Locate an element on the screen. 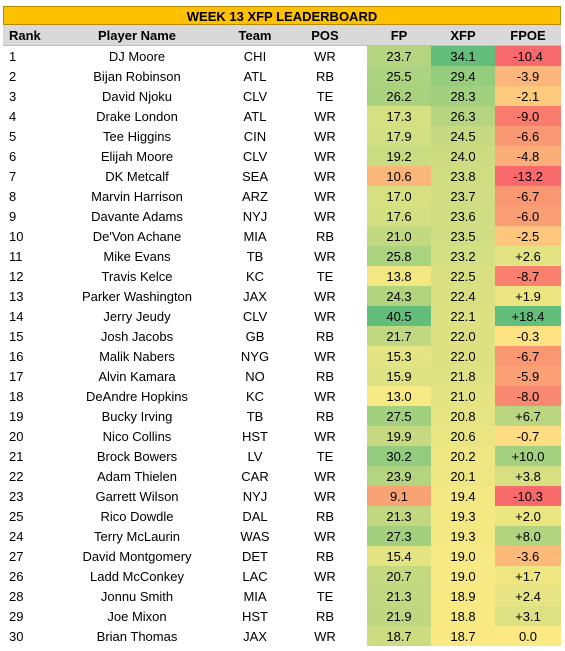 Image resolution: width=565 pixels, height=651 pixels. xfp-cell: 22.0 is located at coordinates (463, 336).